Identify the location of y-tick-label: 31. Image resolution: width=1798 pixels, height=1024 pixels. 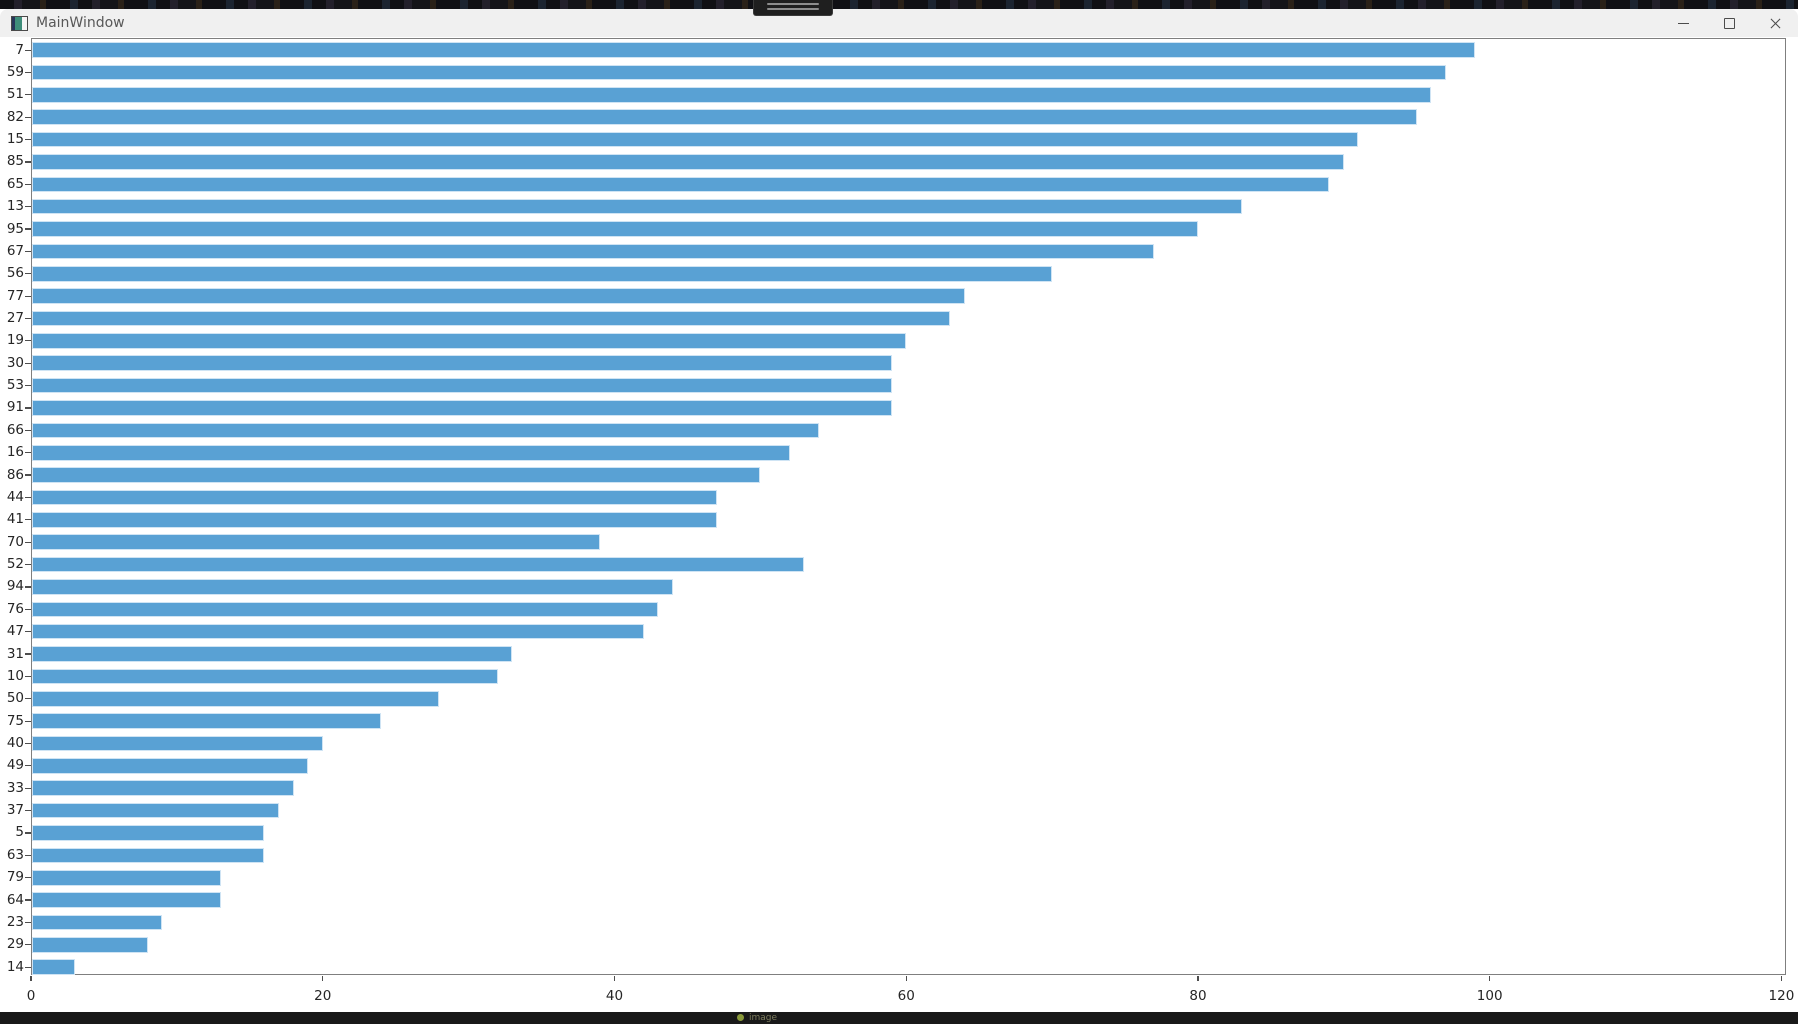
(15, 653).